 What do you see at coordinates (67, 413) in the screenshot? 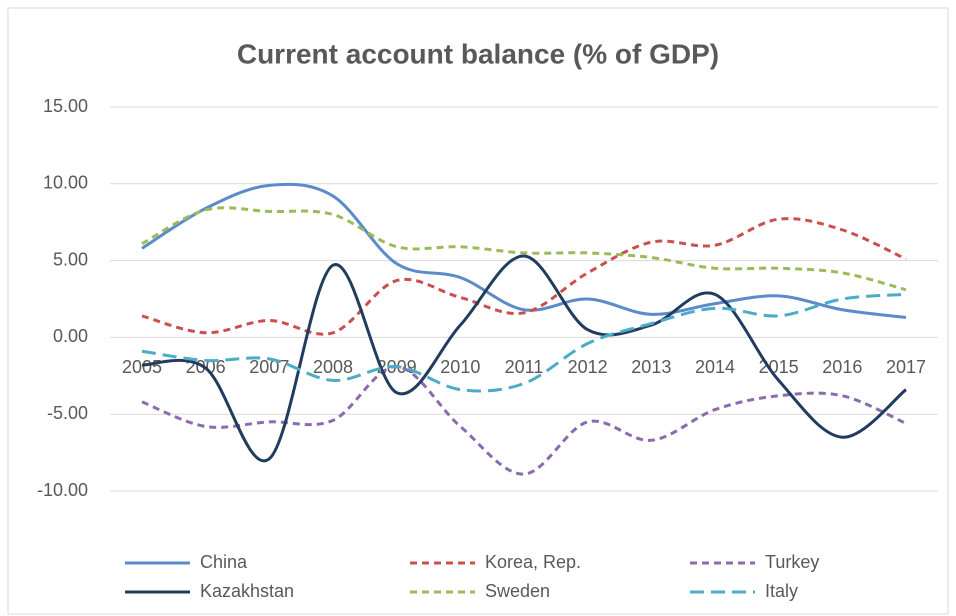
I see `y-tick-label: -5.00` at bounding box center [67, 413].